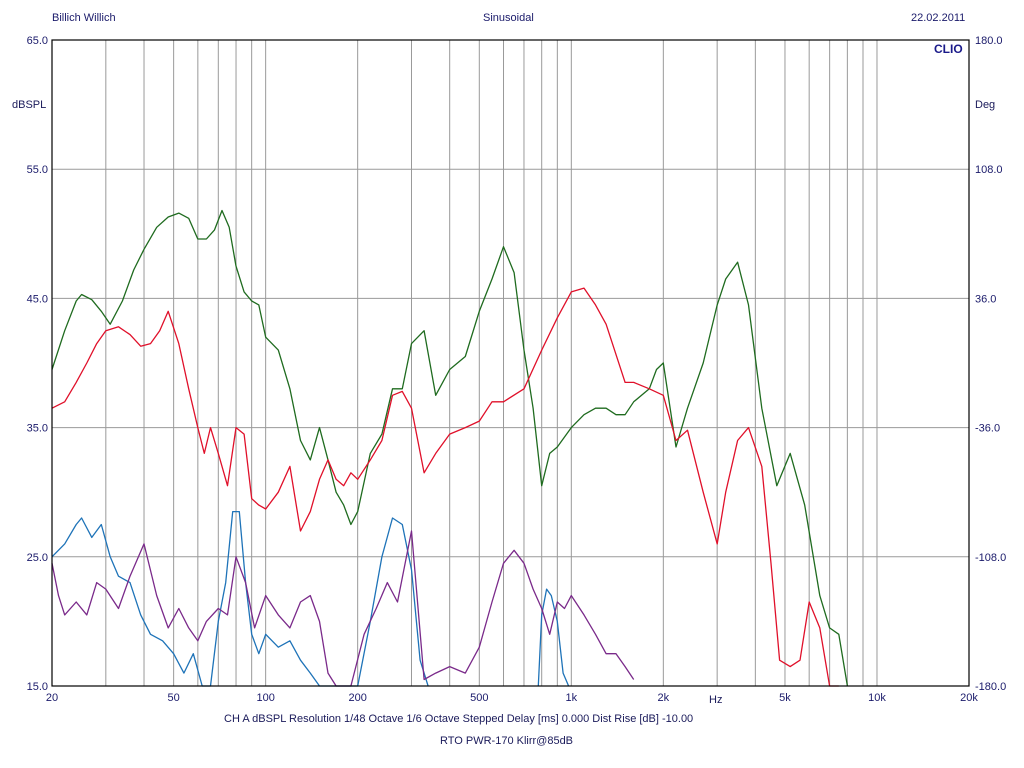 Image resolution: width=1024 pixels, height=768 pixels. What do you see at coordinates (479, 698) in the screenshot?
I see `x-tick-label: 500` at bounding box center [479, 698].